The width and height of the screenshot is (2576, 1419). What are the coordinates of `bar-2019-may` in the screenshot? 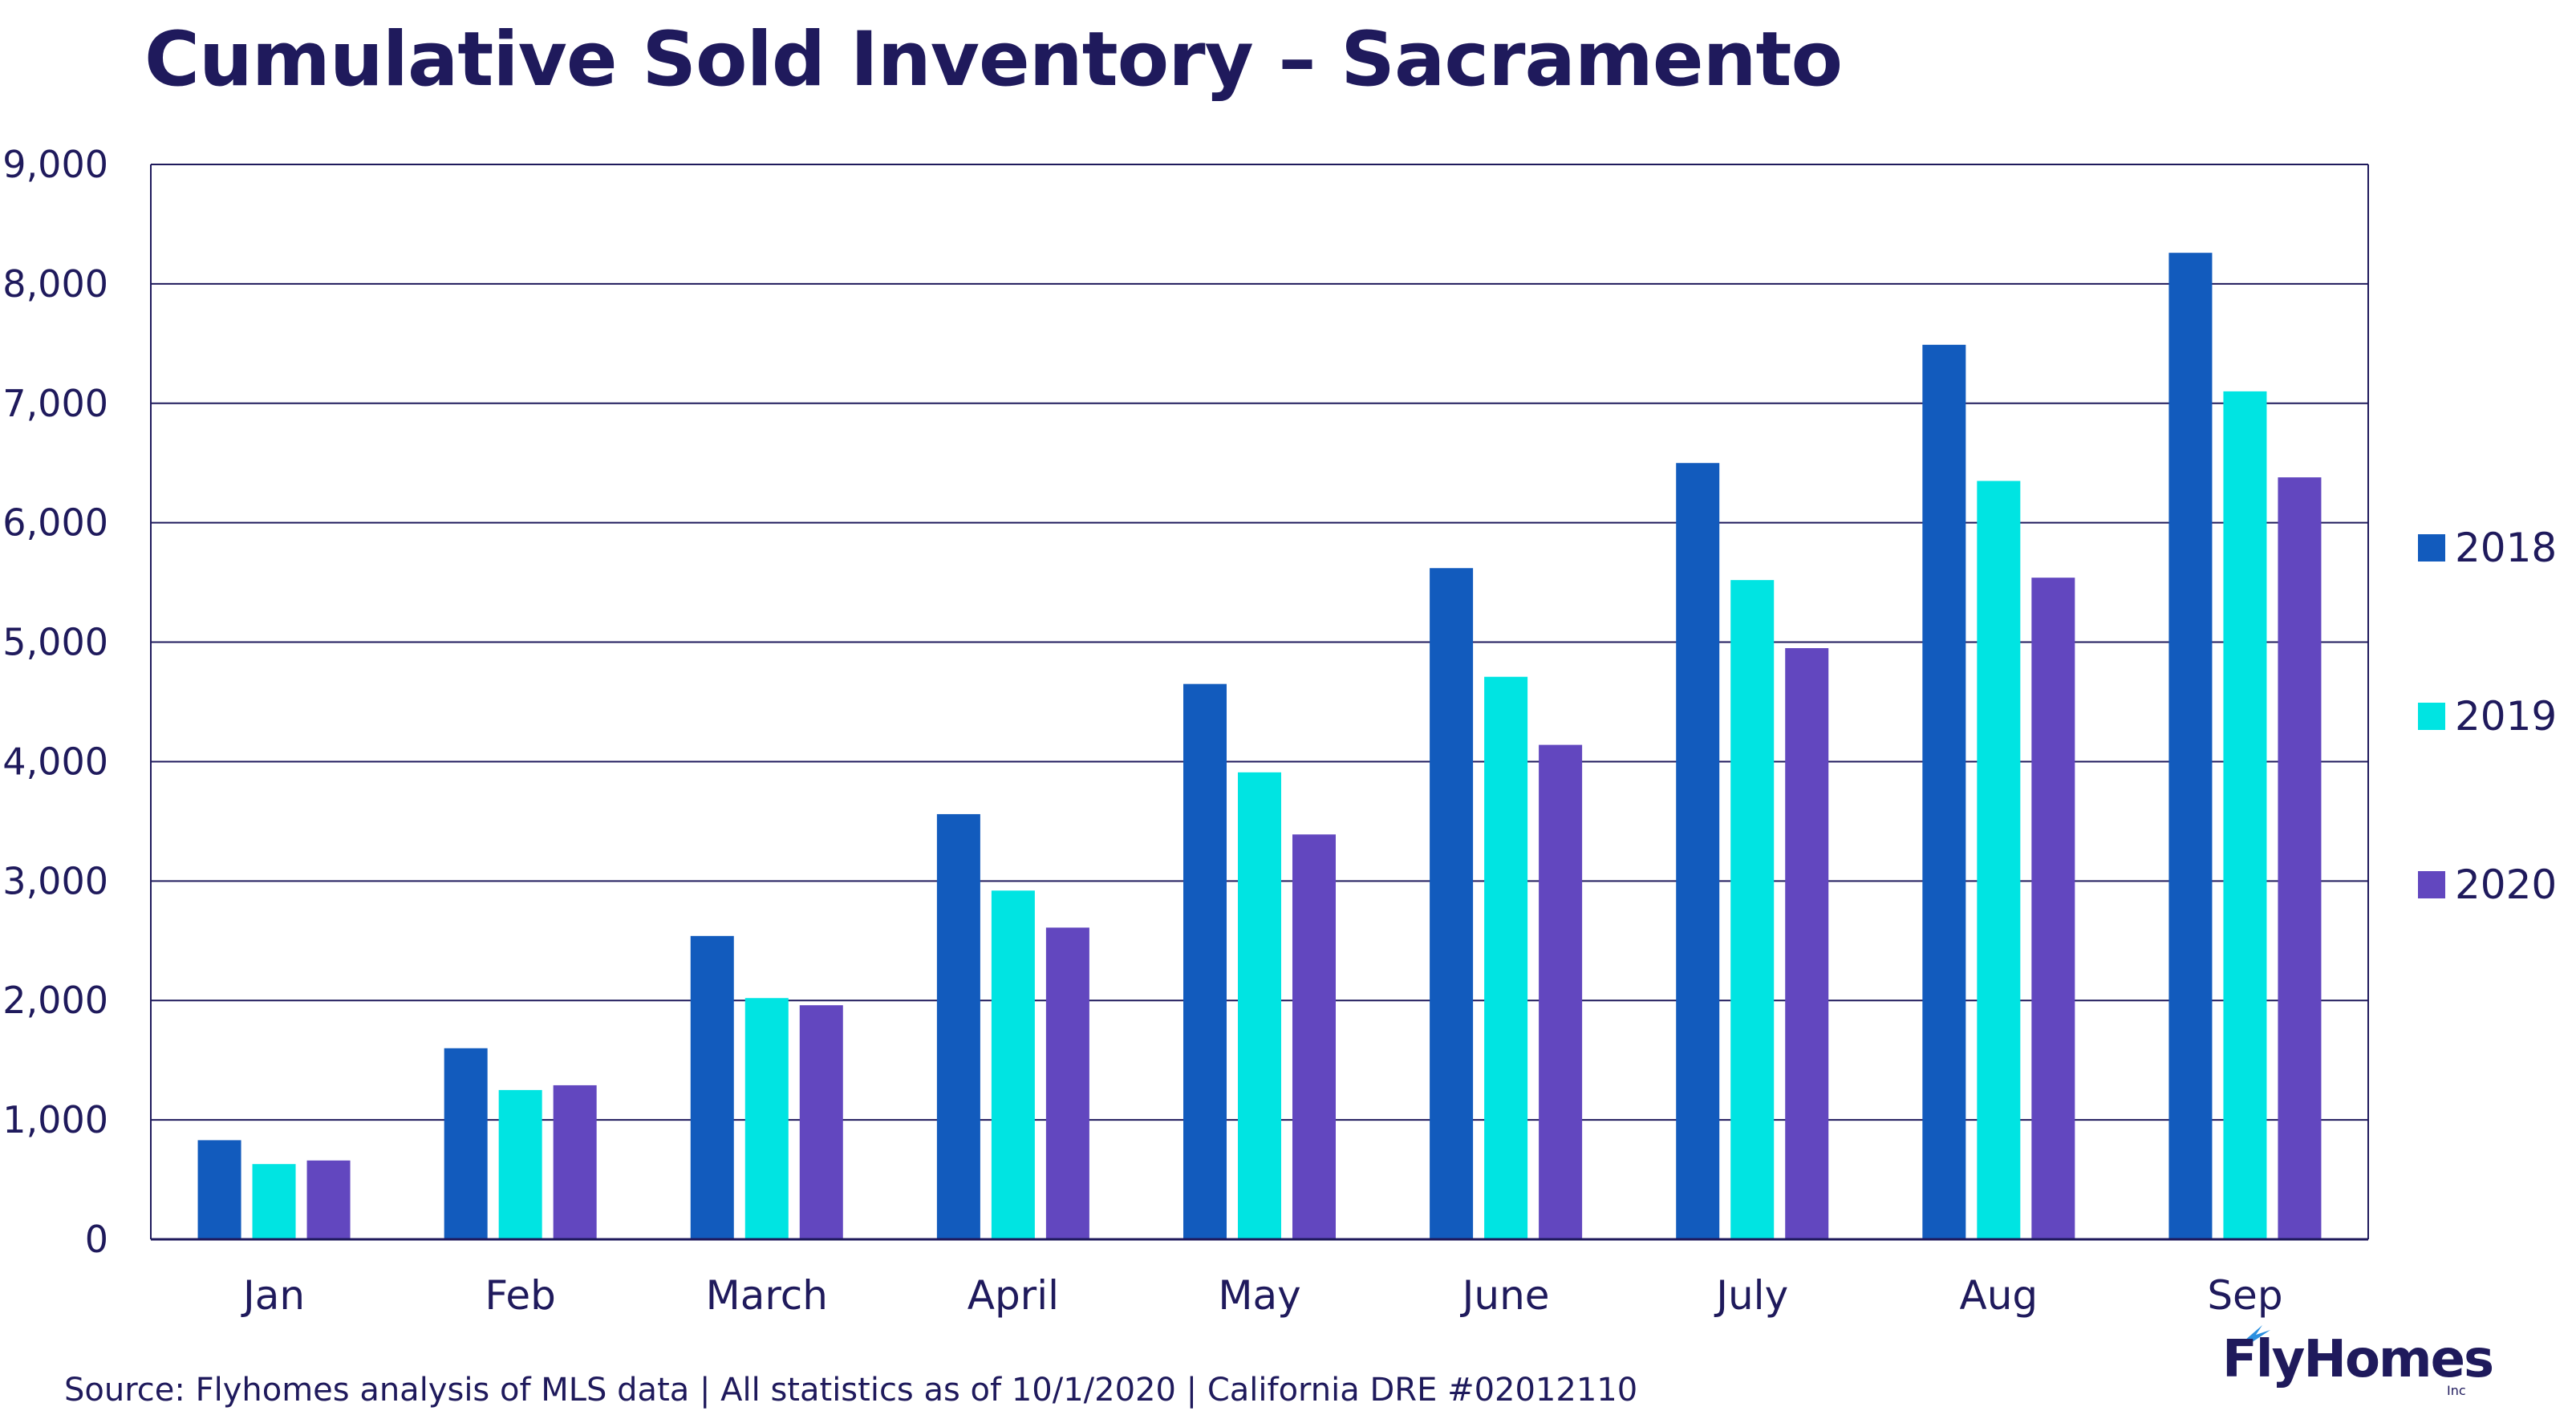 It's located at (1259, 1005).